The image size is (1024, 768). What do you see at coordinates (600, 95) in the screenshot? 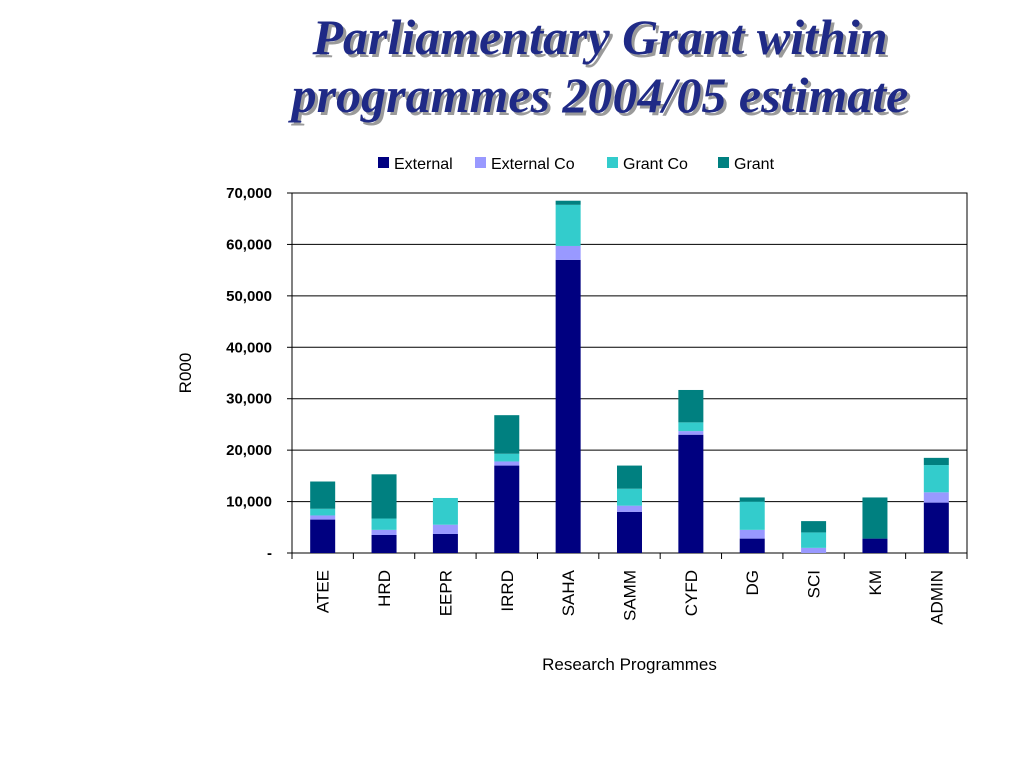
I see `chart-title-line-2: programmes 2004/05 estimate` at bounding box center [600, 95].